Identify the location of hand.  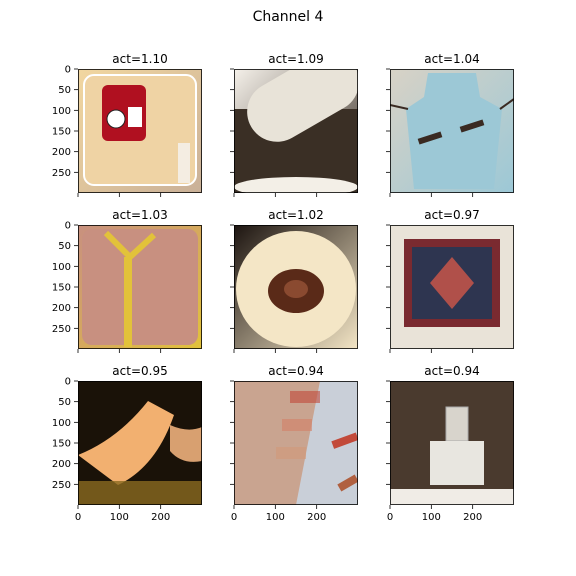
(186, 443).